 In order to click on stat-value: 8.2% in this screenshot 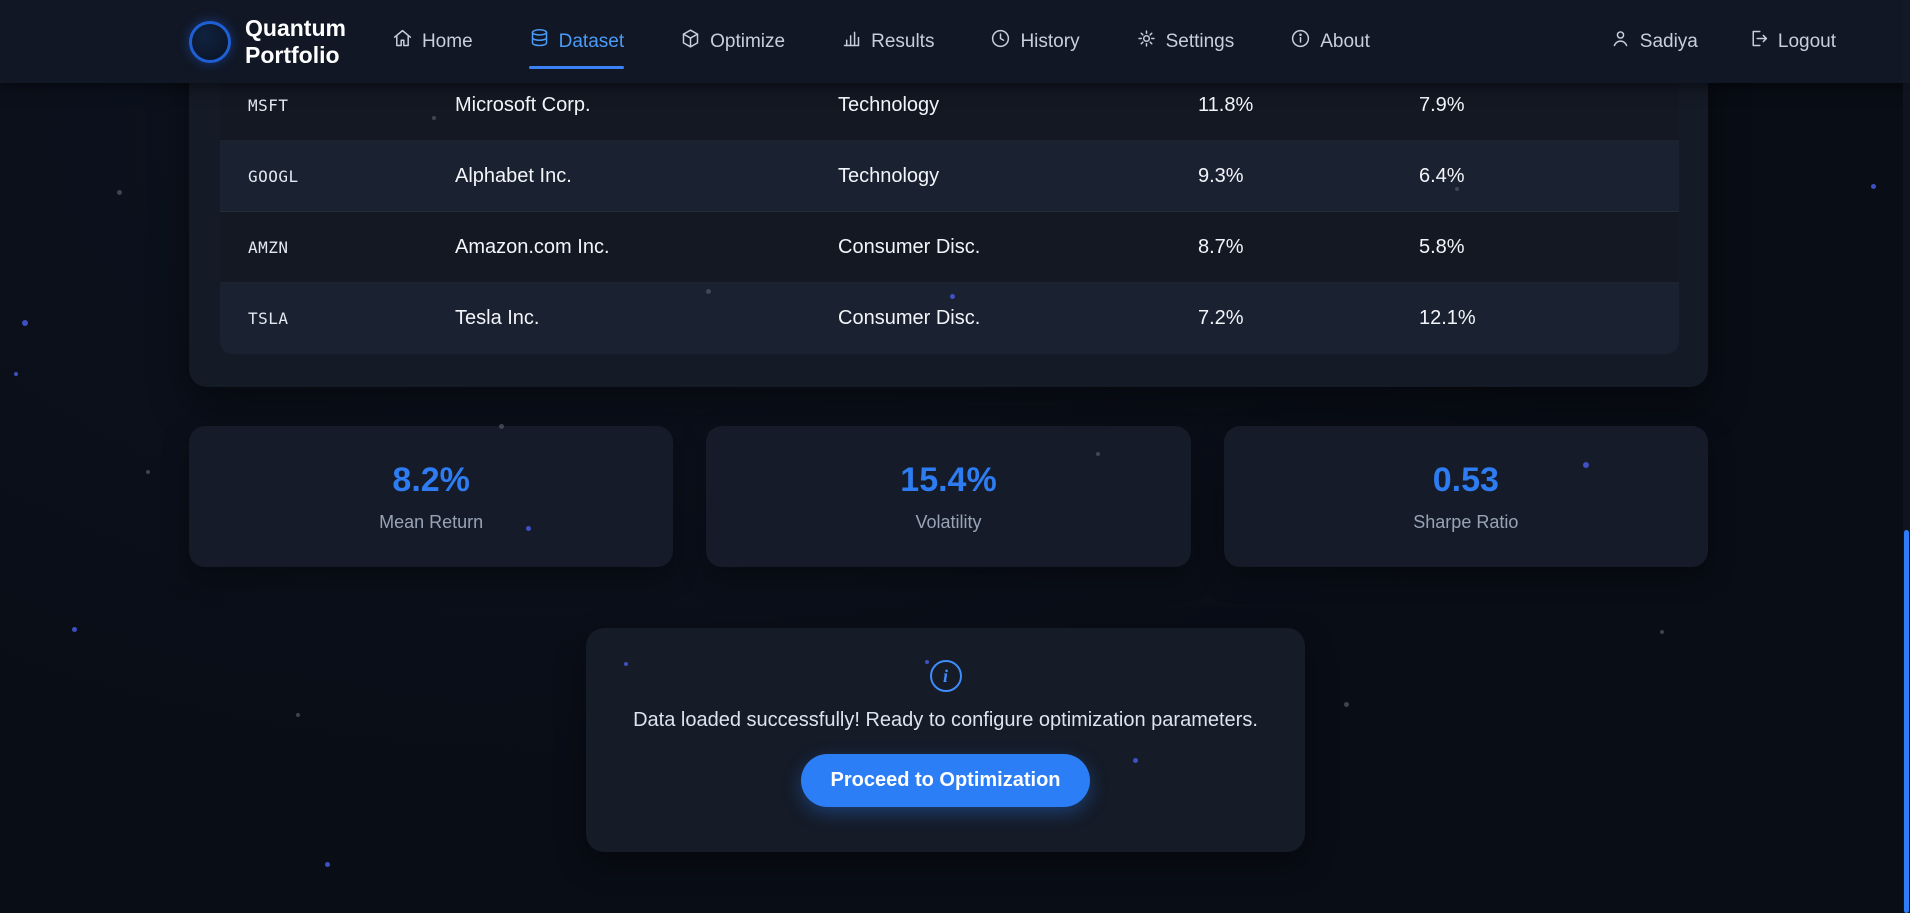, I will do `click(431, 479)`.